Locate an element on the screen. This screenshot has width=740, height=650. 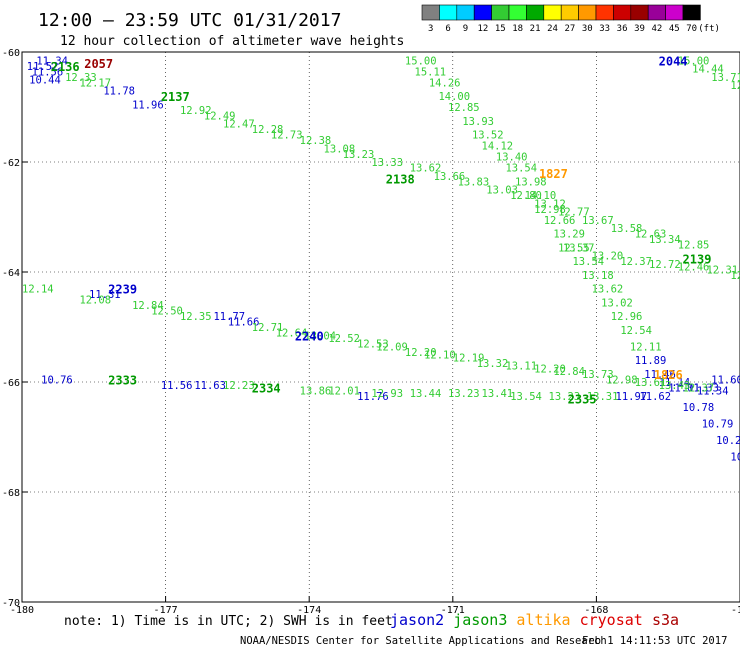
legend-label: 12 is located at coordinates (482, 29).